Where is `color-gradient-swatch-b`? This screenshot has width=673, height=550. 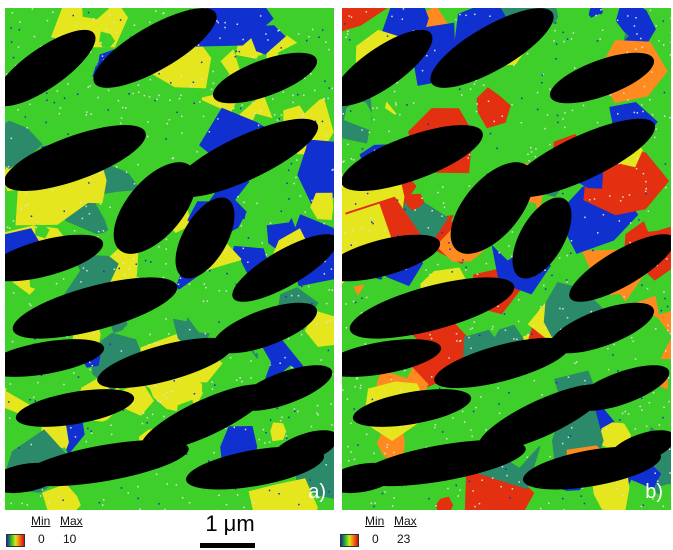 color-gradient-swatch-b is located at coordinates (349, 540).